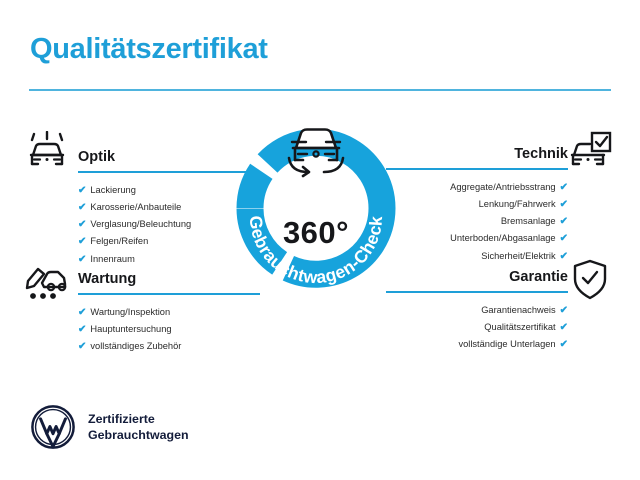 The image size is (640, 480). Describe the element at coordinates (477, 169) in the screenshot. I see `section-divider-technik` at that location.